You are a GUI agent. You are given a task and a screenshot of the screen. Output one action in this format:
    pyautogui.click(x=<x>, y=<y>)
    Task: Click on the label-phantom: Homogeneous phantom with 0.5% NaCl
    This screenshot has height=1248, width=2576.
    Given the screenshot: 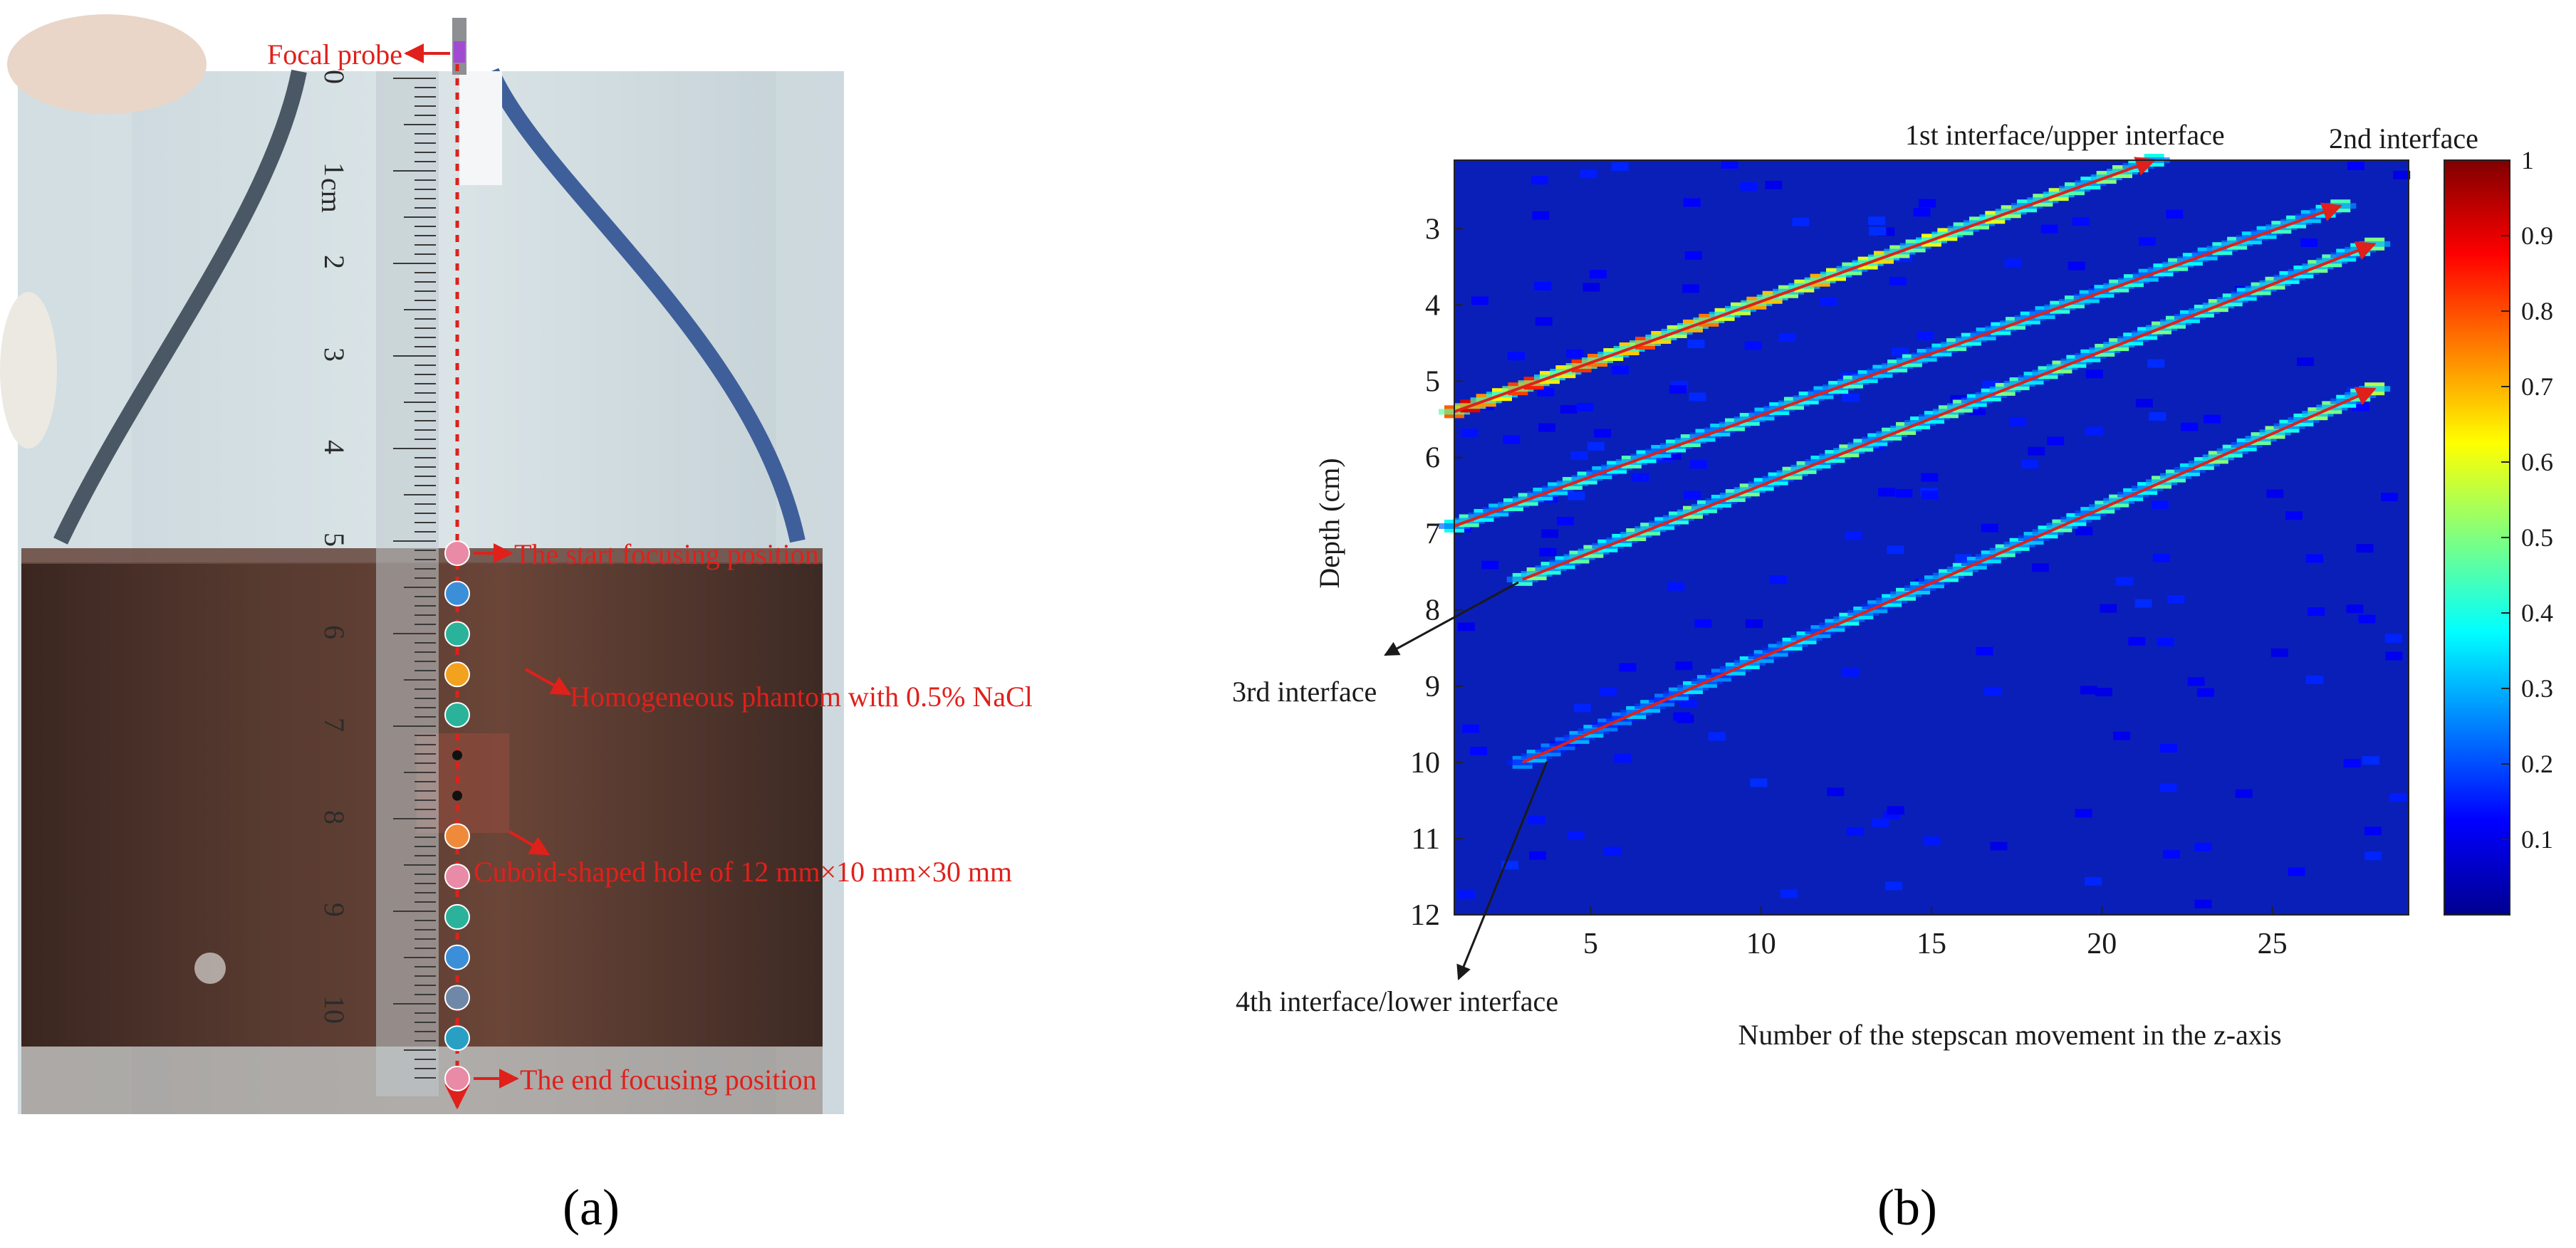 What is the action you would take?
    pyautogui.click(x=801, y=697)
    